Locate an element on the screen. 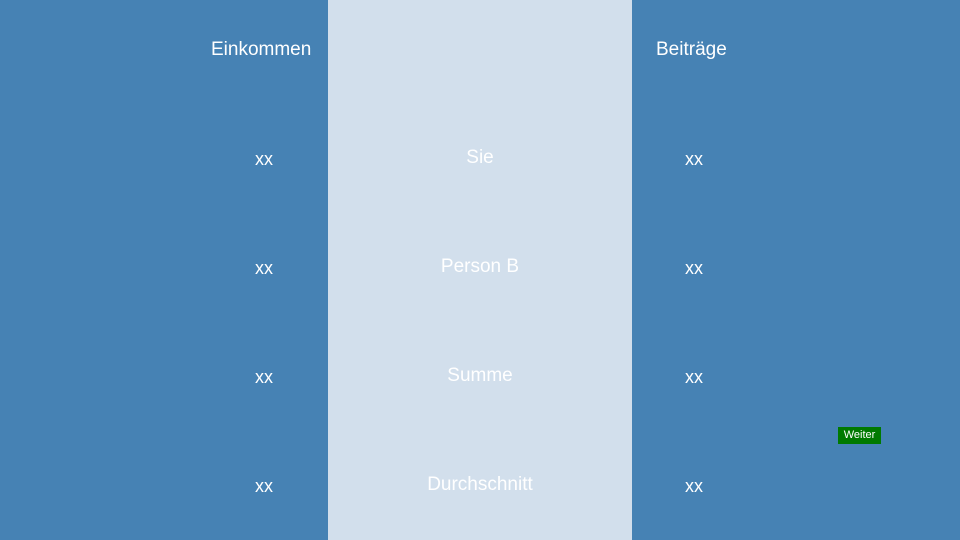 This screenshot has height=540, width=960. table-row: xx Person B xx is located at coordinates (480, 268).